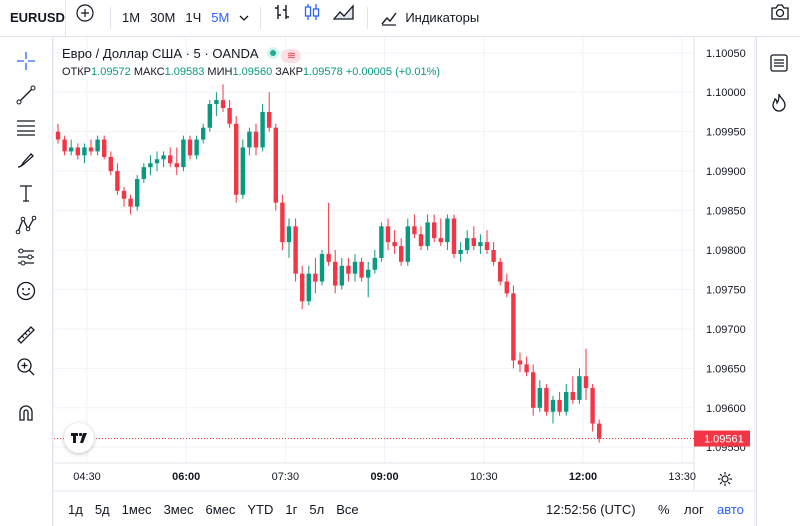 The width and height of the screenshot is (800, 526). I want to click on add-symbol-button, so click(85, 18).